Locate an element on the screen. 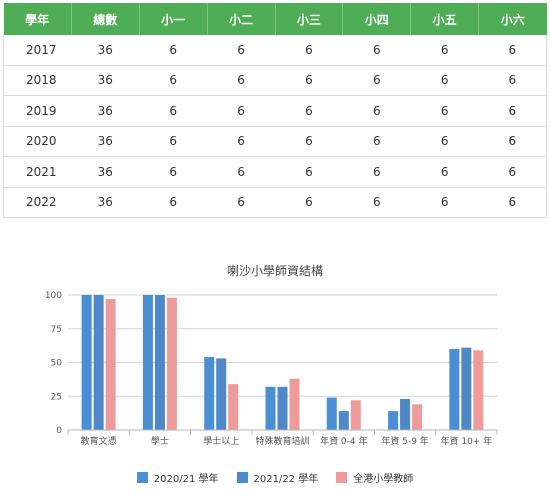 The image size is (550, 500). x-tick-label: 年資 5-9 年 is located at coordinates (404, 441).